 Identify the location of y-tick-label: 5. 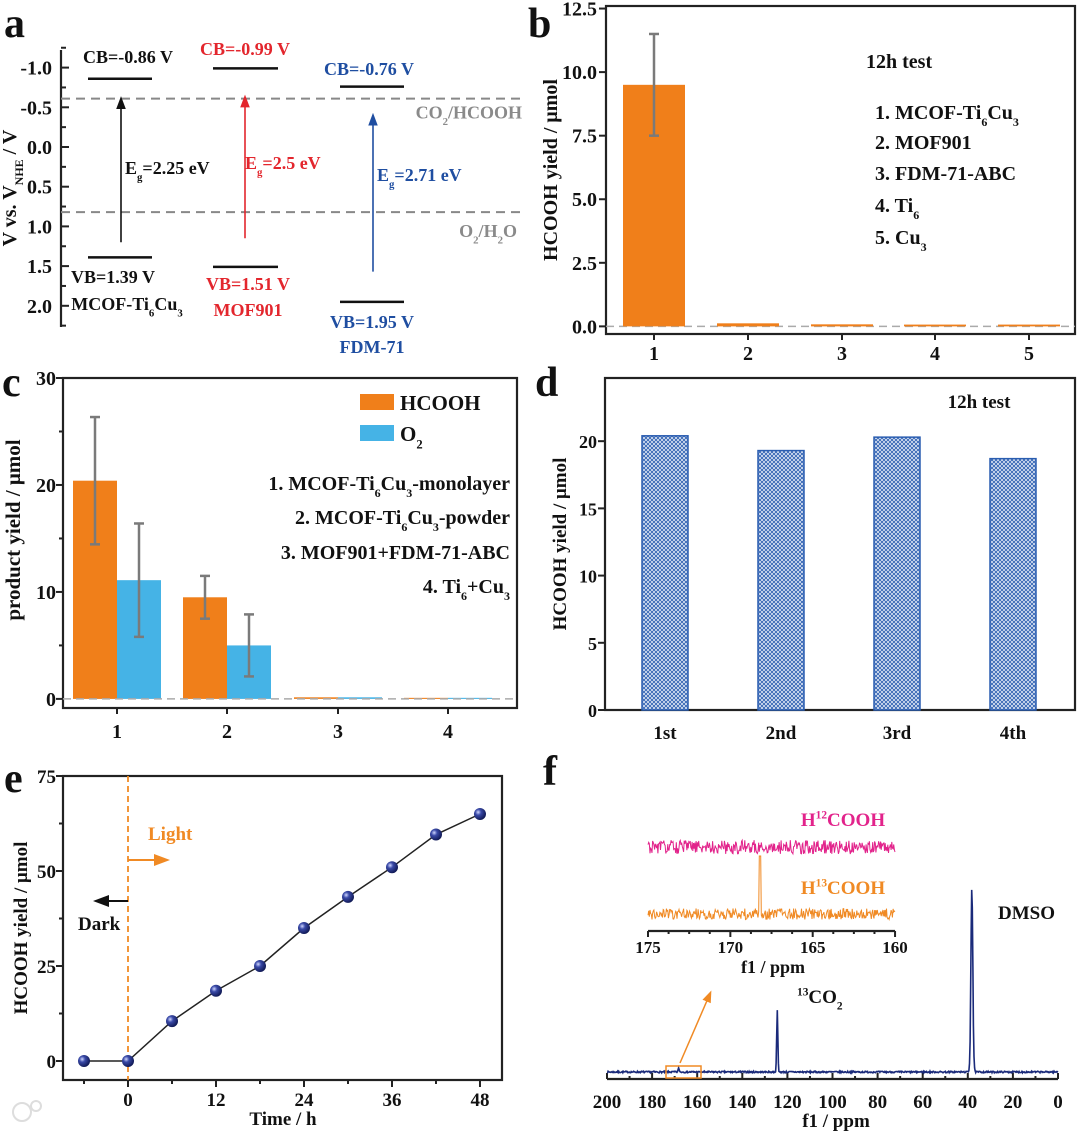
(592, 644).